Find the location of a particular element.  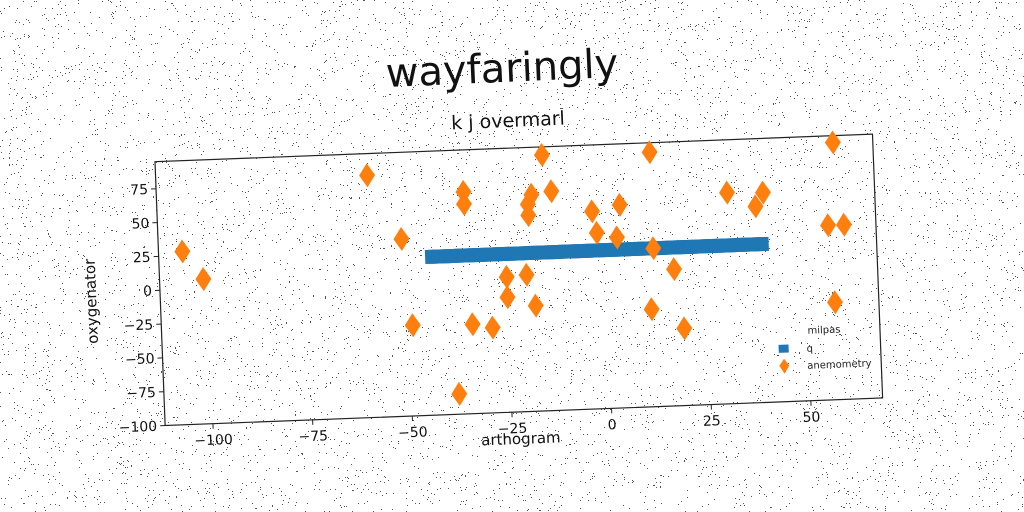

y-tick-label: 0 is located at coordinates (148, 292).